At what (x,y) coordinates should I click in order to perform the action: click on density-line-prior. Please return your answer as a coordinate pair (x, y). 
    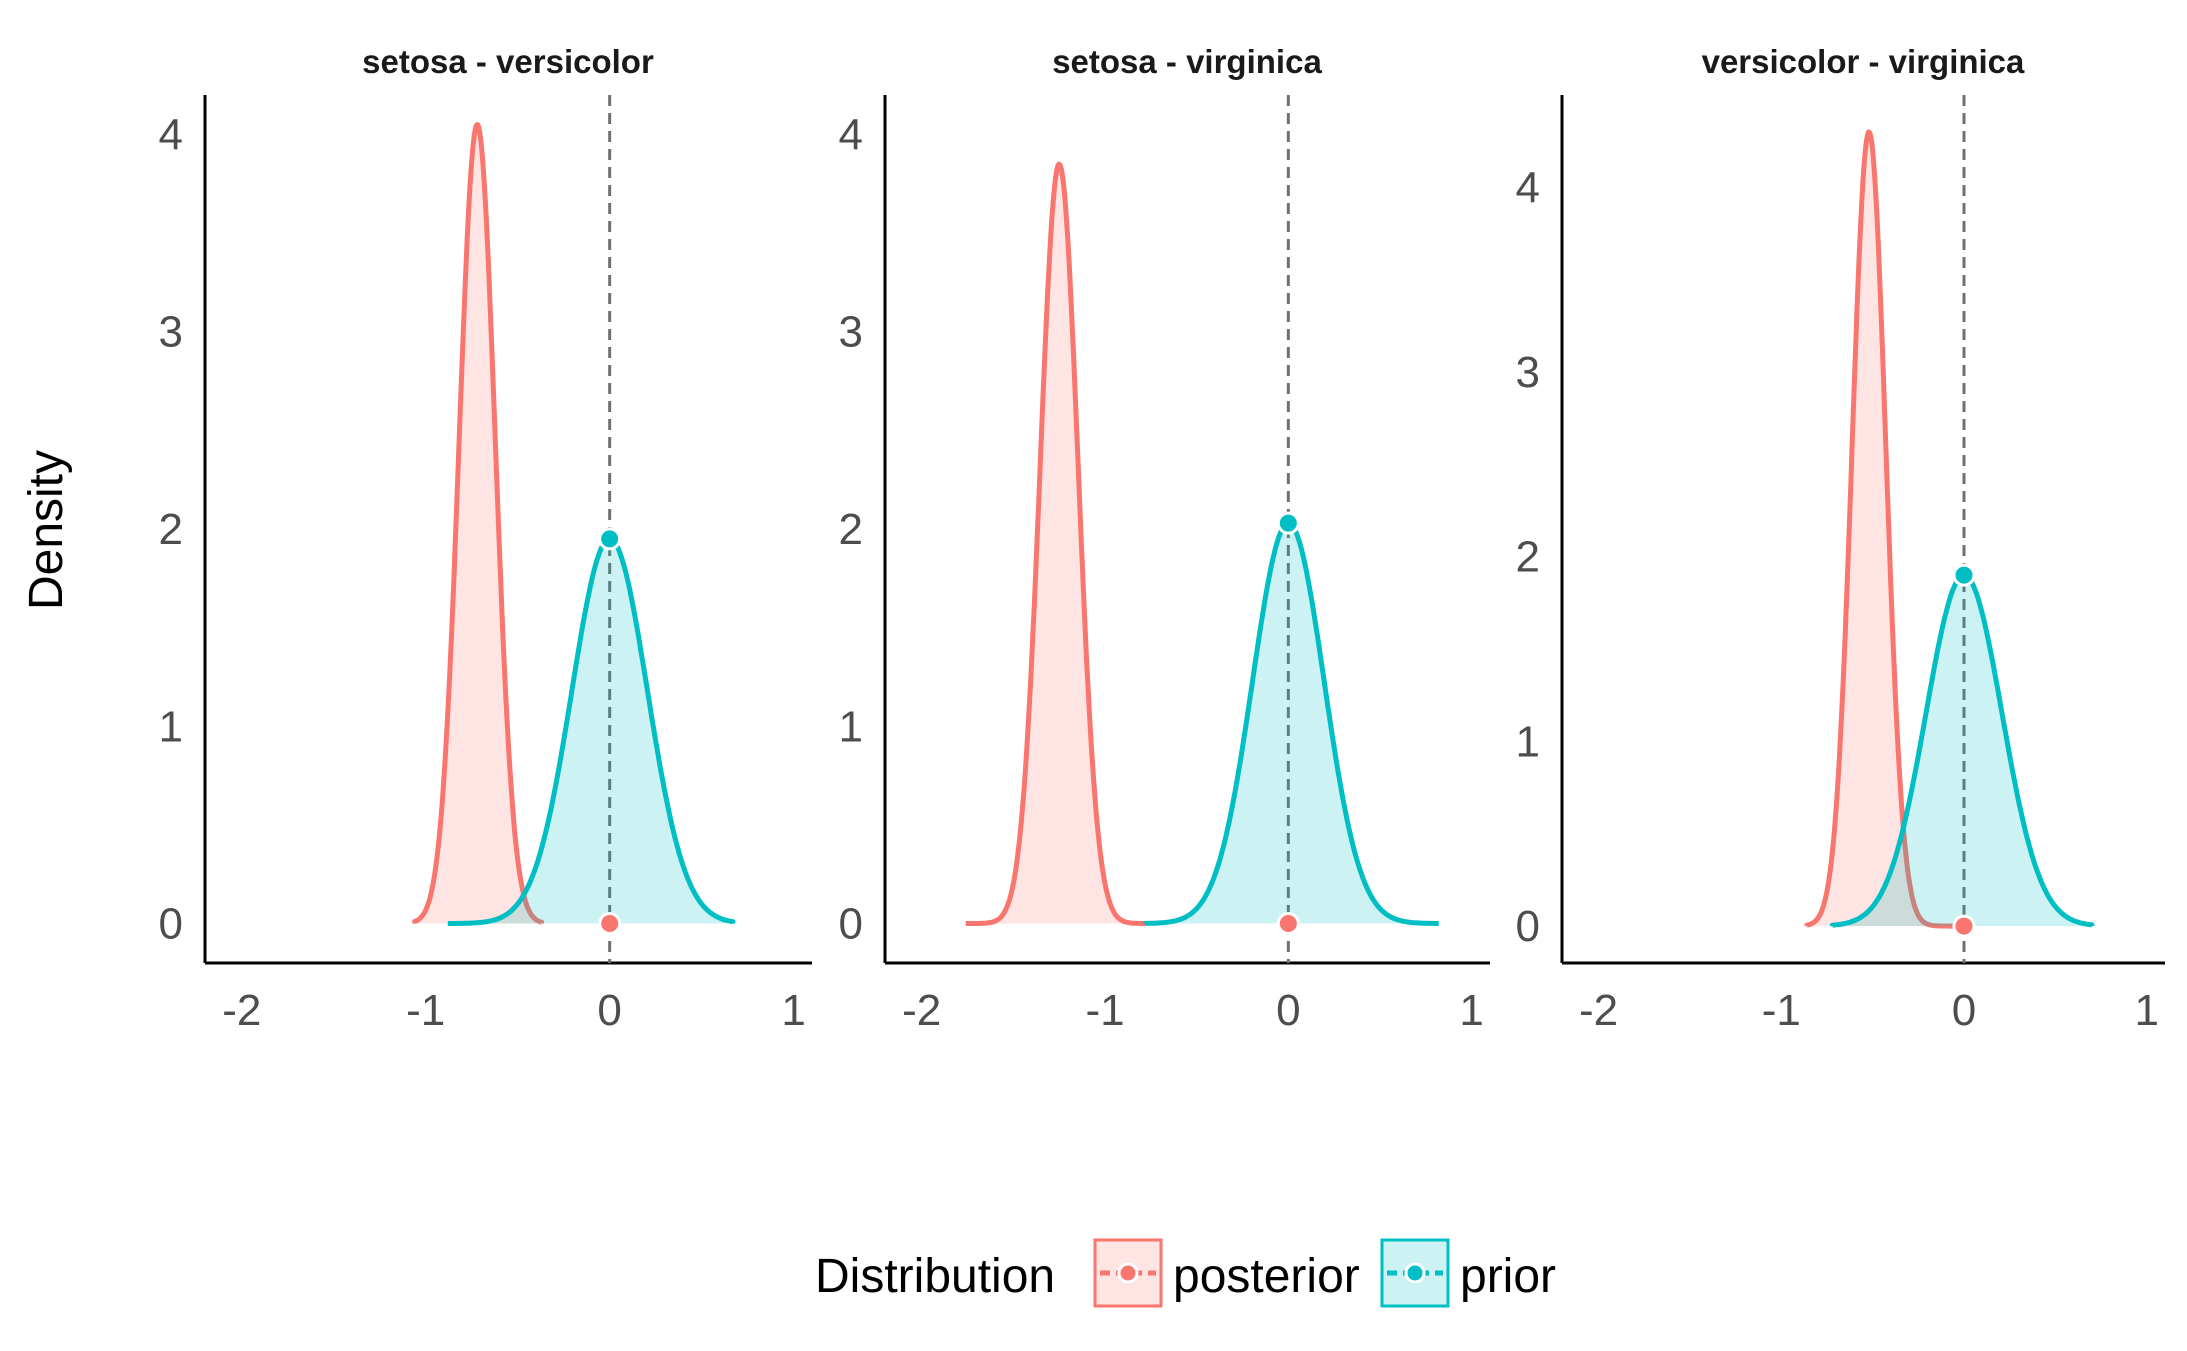
    Looking at the image, I should click on (591, 731).